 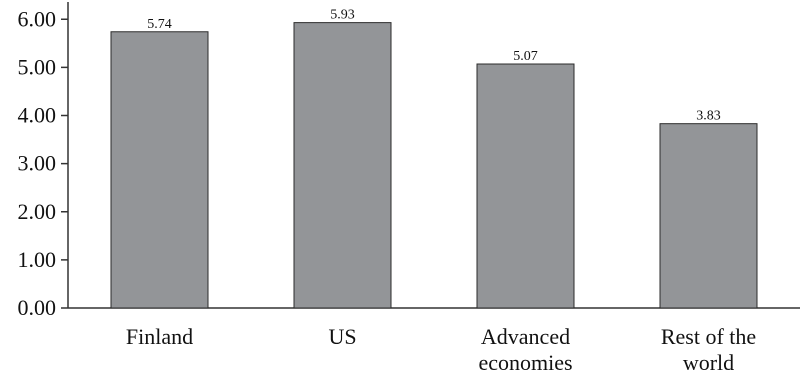 I want to click on data-label: 5.07, so click(x=525, y=56).